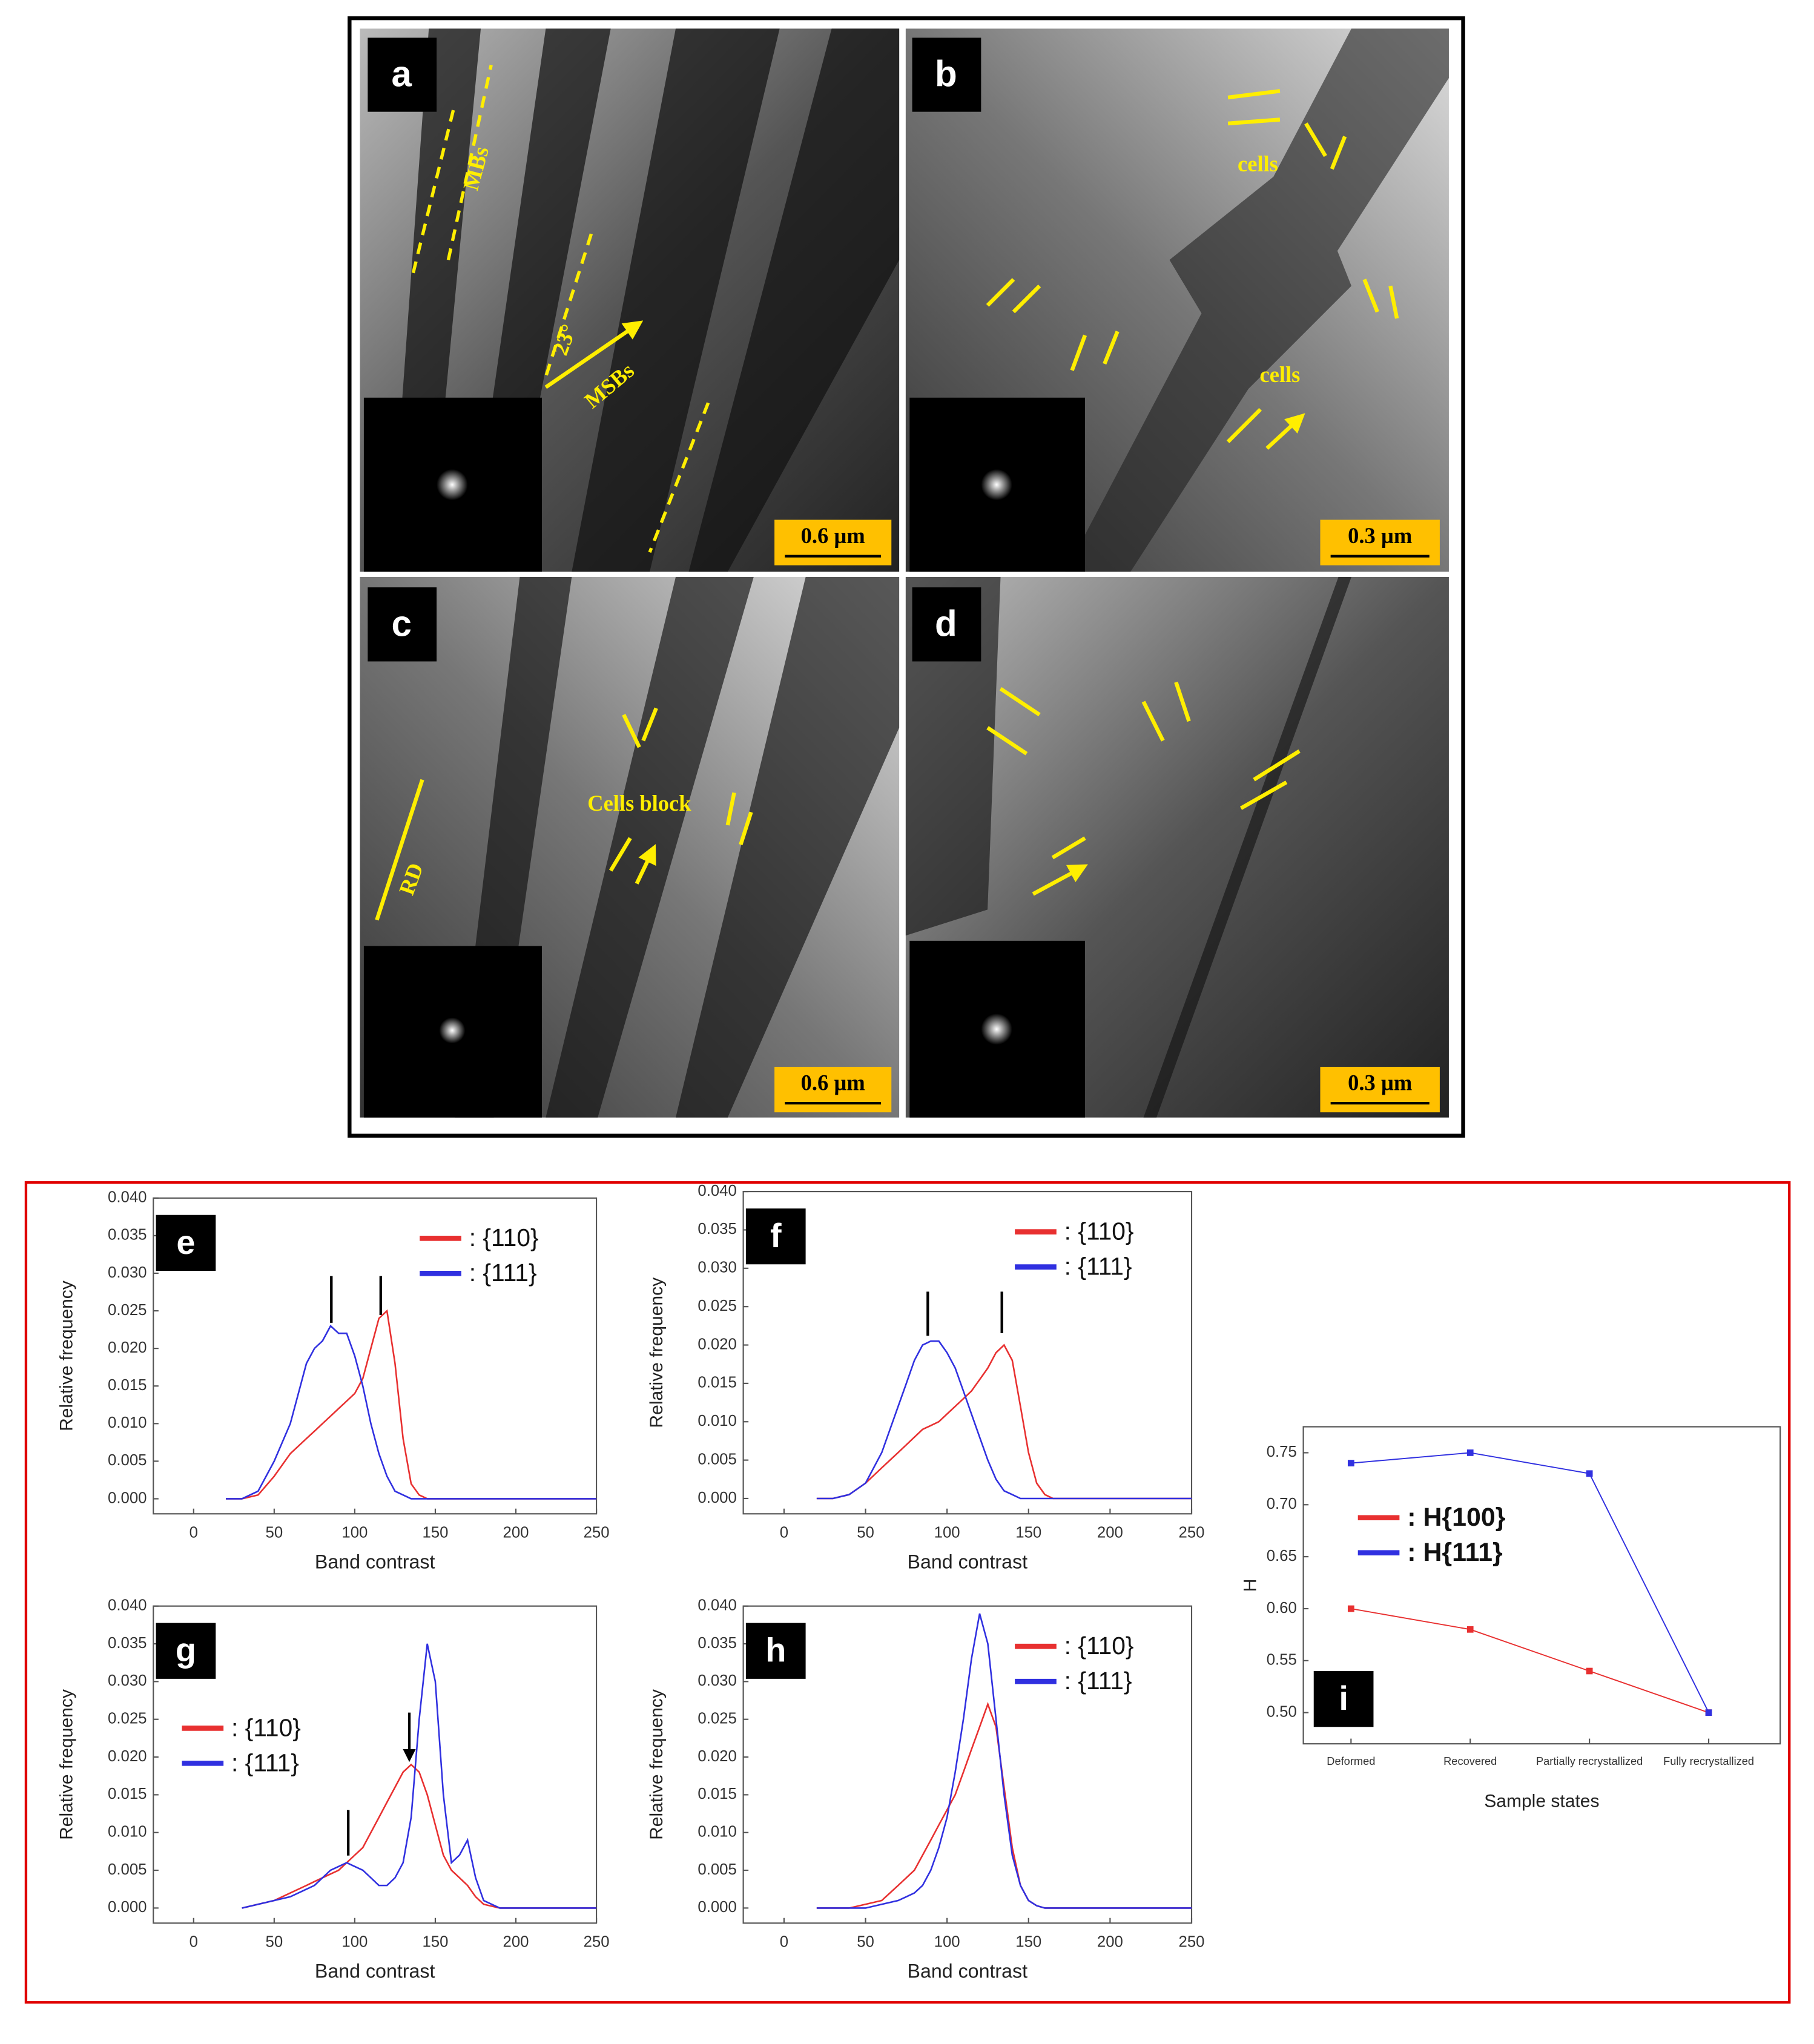 Image resolution: width=1814 pixels, height=2044 pixels. I want to click on y-tick-label: 0.50, so click(1282, 1711).